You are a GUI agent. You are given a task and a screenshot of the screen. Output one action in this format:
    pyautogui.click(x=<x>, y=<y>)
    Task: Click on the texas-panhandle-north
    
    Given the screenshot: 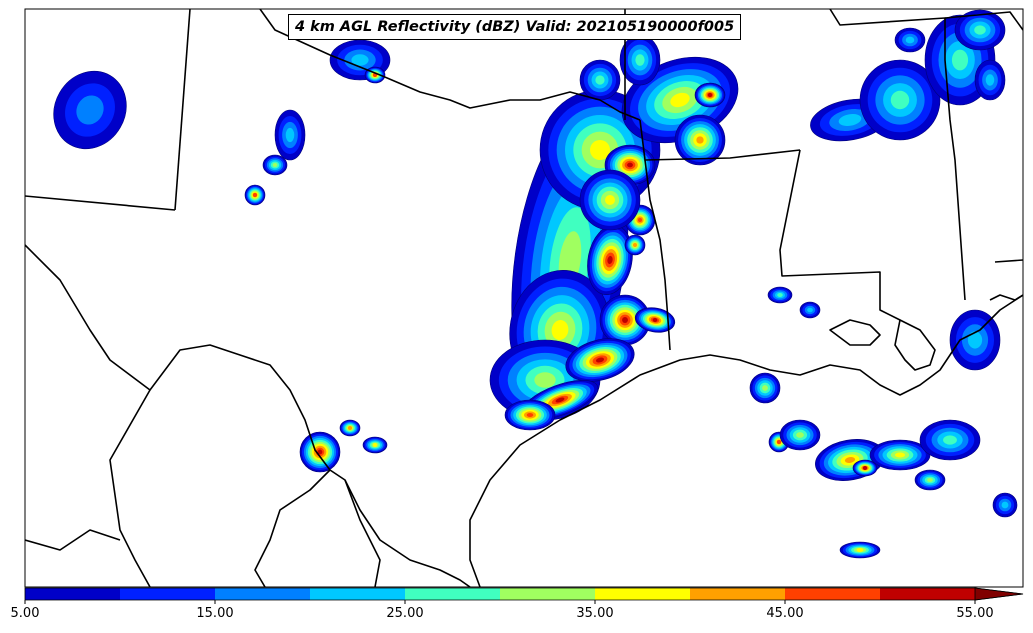 What is the action you would take?
    pyautogui.click(x=450, y=65)
    